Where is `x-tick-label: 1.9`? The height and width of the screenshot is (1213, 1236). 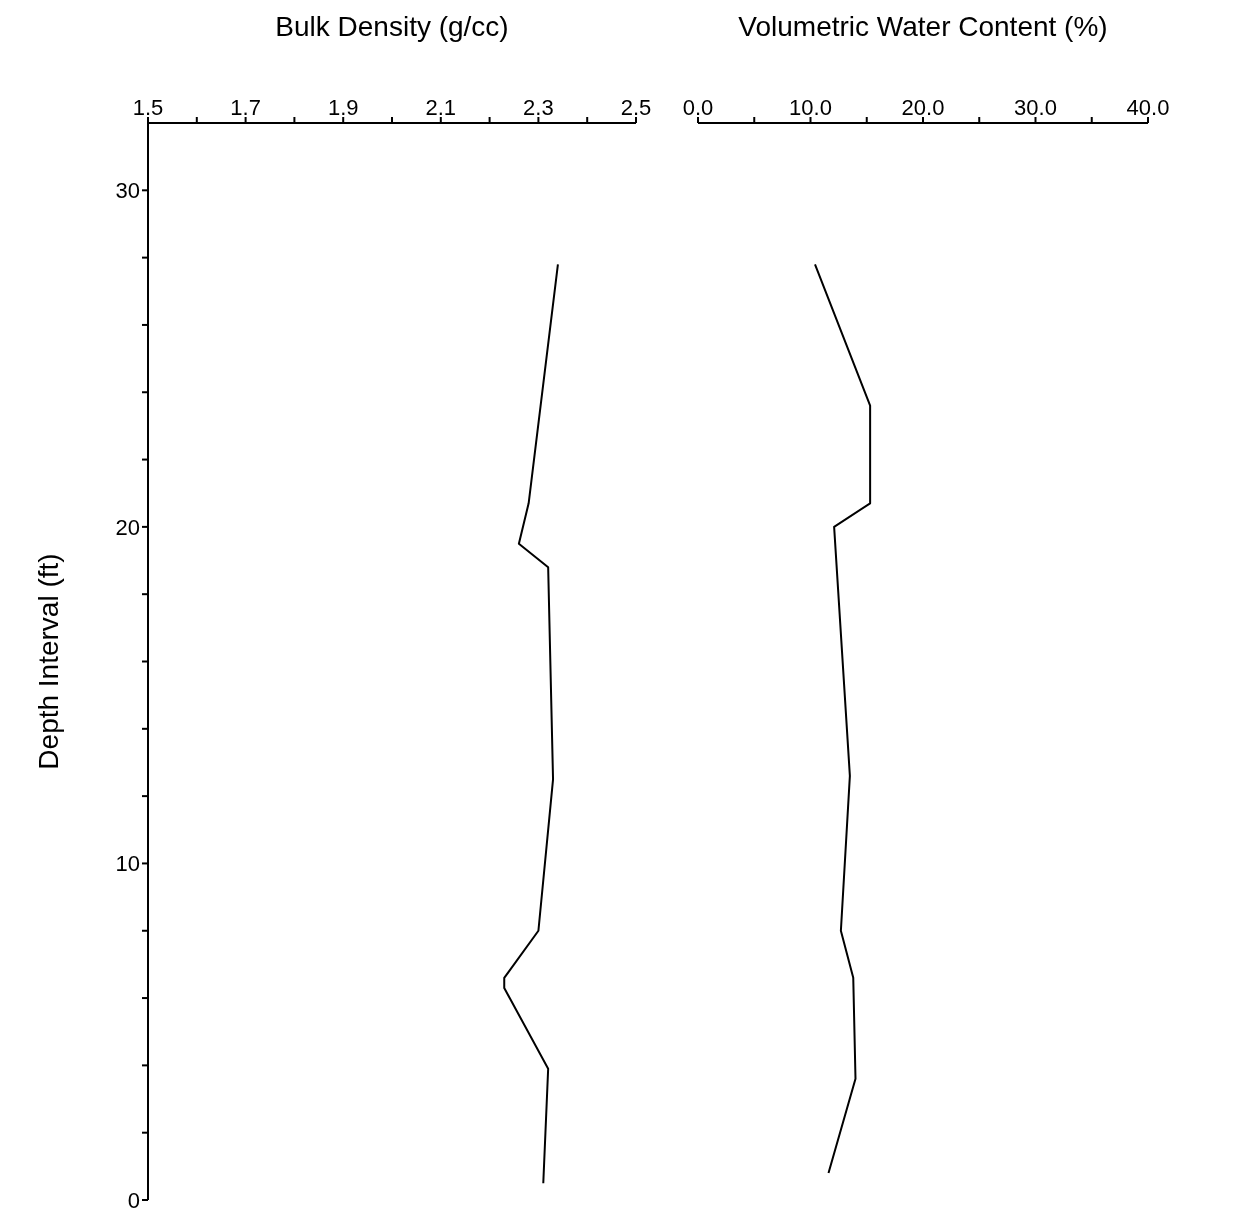 x-tick-label: 1.9 is located at coordinates (343, 107).